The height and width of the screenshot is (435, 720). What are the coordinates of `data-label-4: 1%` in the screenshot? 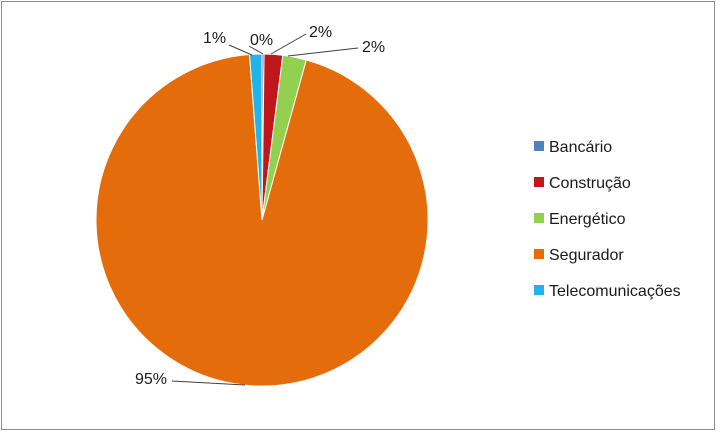 It's located at (214, 38).